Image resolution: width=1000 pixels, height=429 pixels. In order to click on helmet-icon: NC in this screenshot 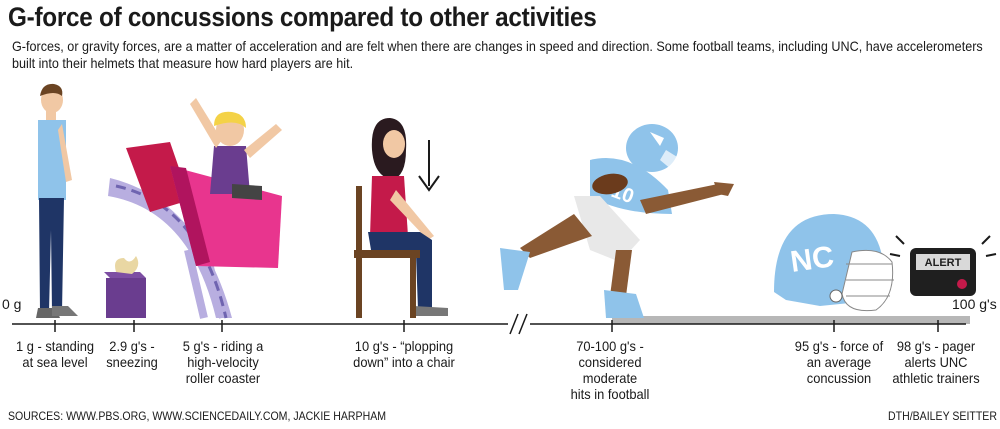, I will do `click(834, 263)`.